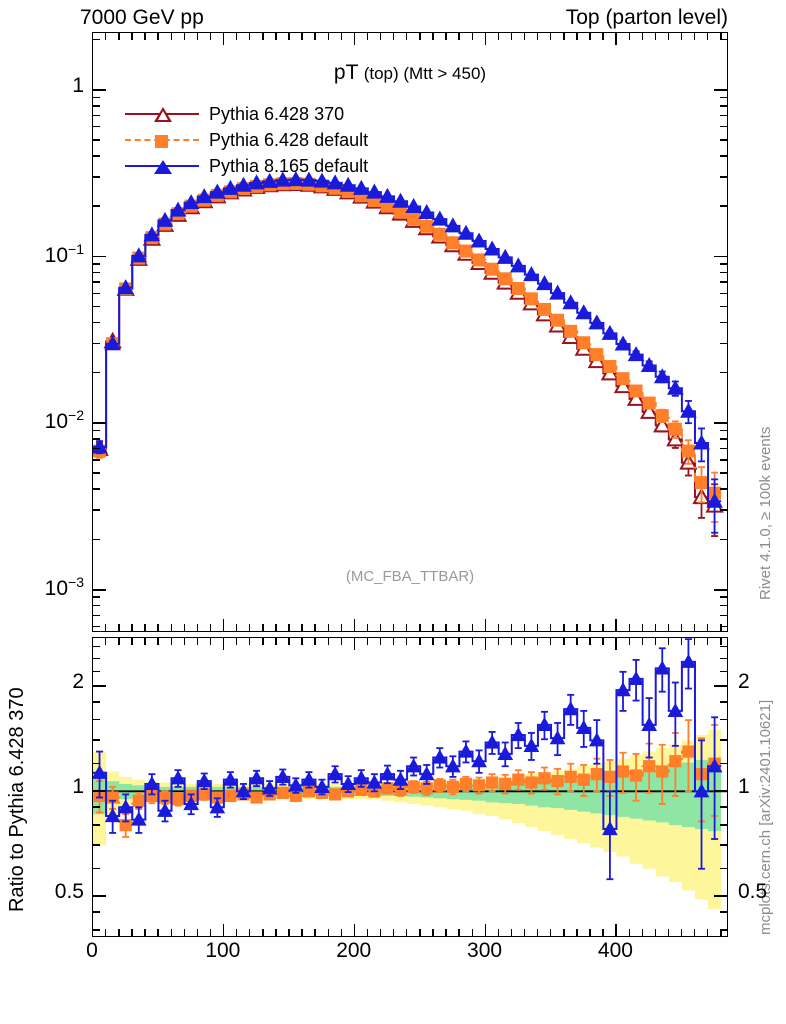 The width and height of the screenshot is (786, 1024). I want to click on ratio-y-tick-label-left: 0.5, so click(69, 892).